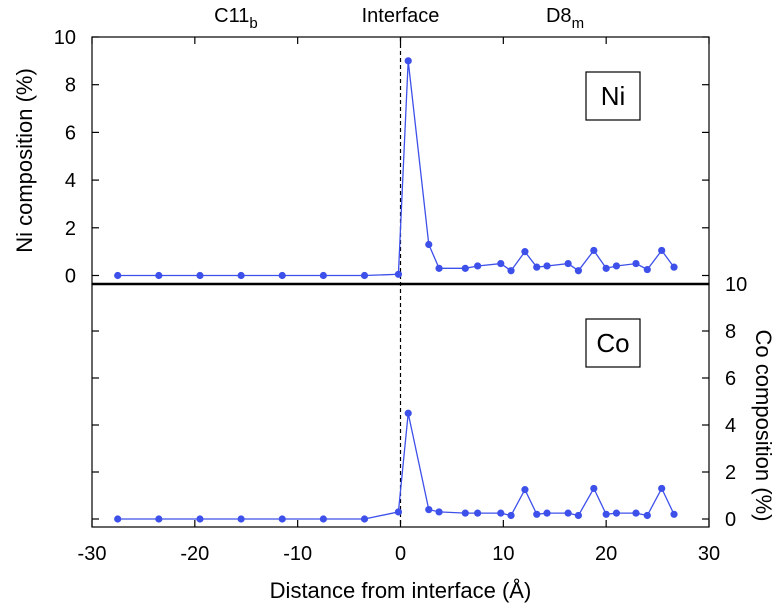 The width and height of the screenshot is (781, 611). What do you see at coordinates (253, 23) in the screenshot?
I see `region-label-subscript: b` at bounding box center [253, 23].